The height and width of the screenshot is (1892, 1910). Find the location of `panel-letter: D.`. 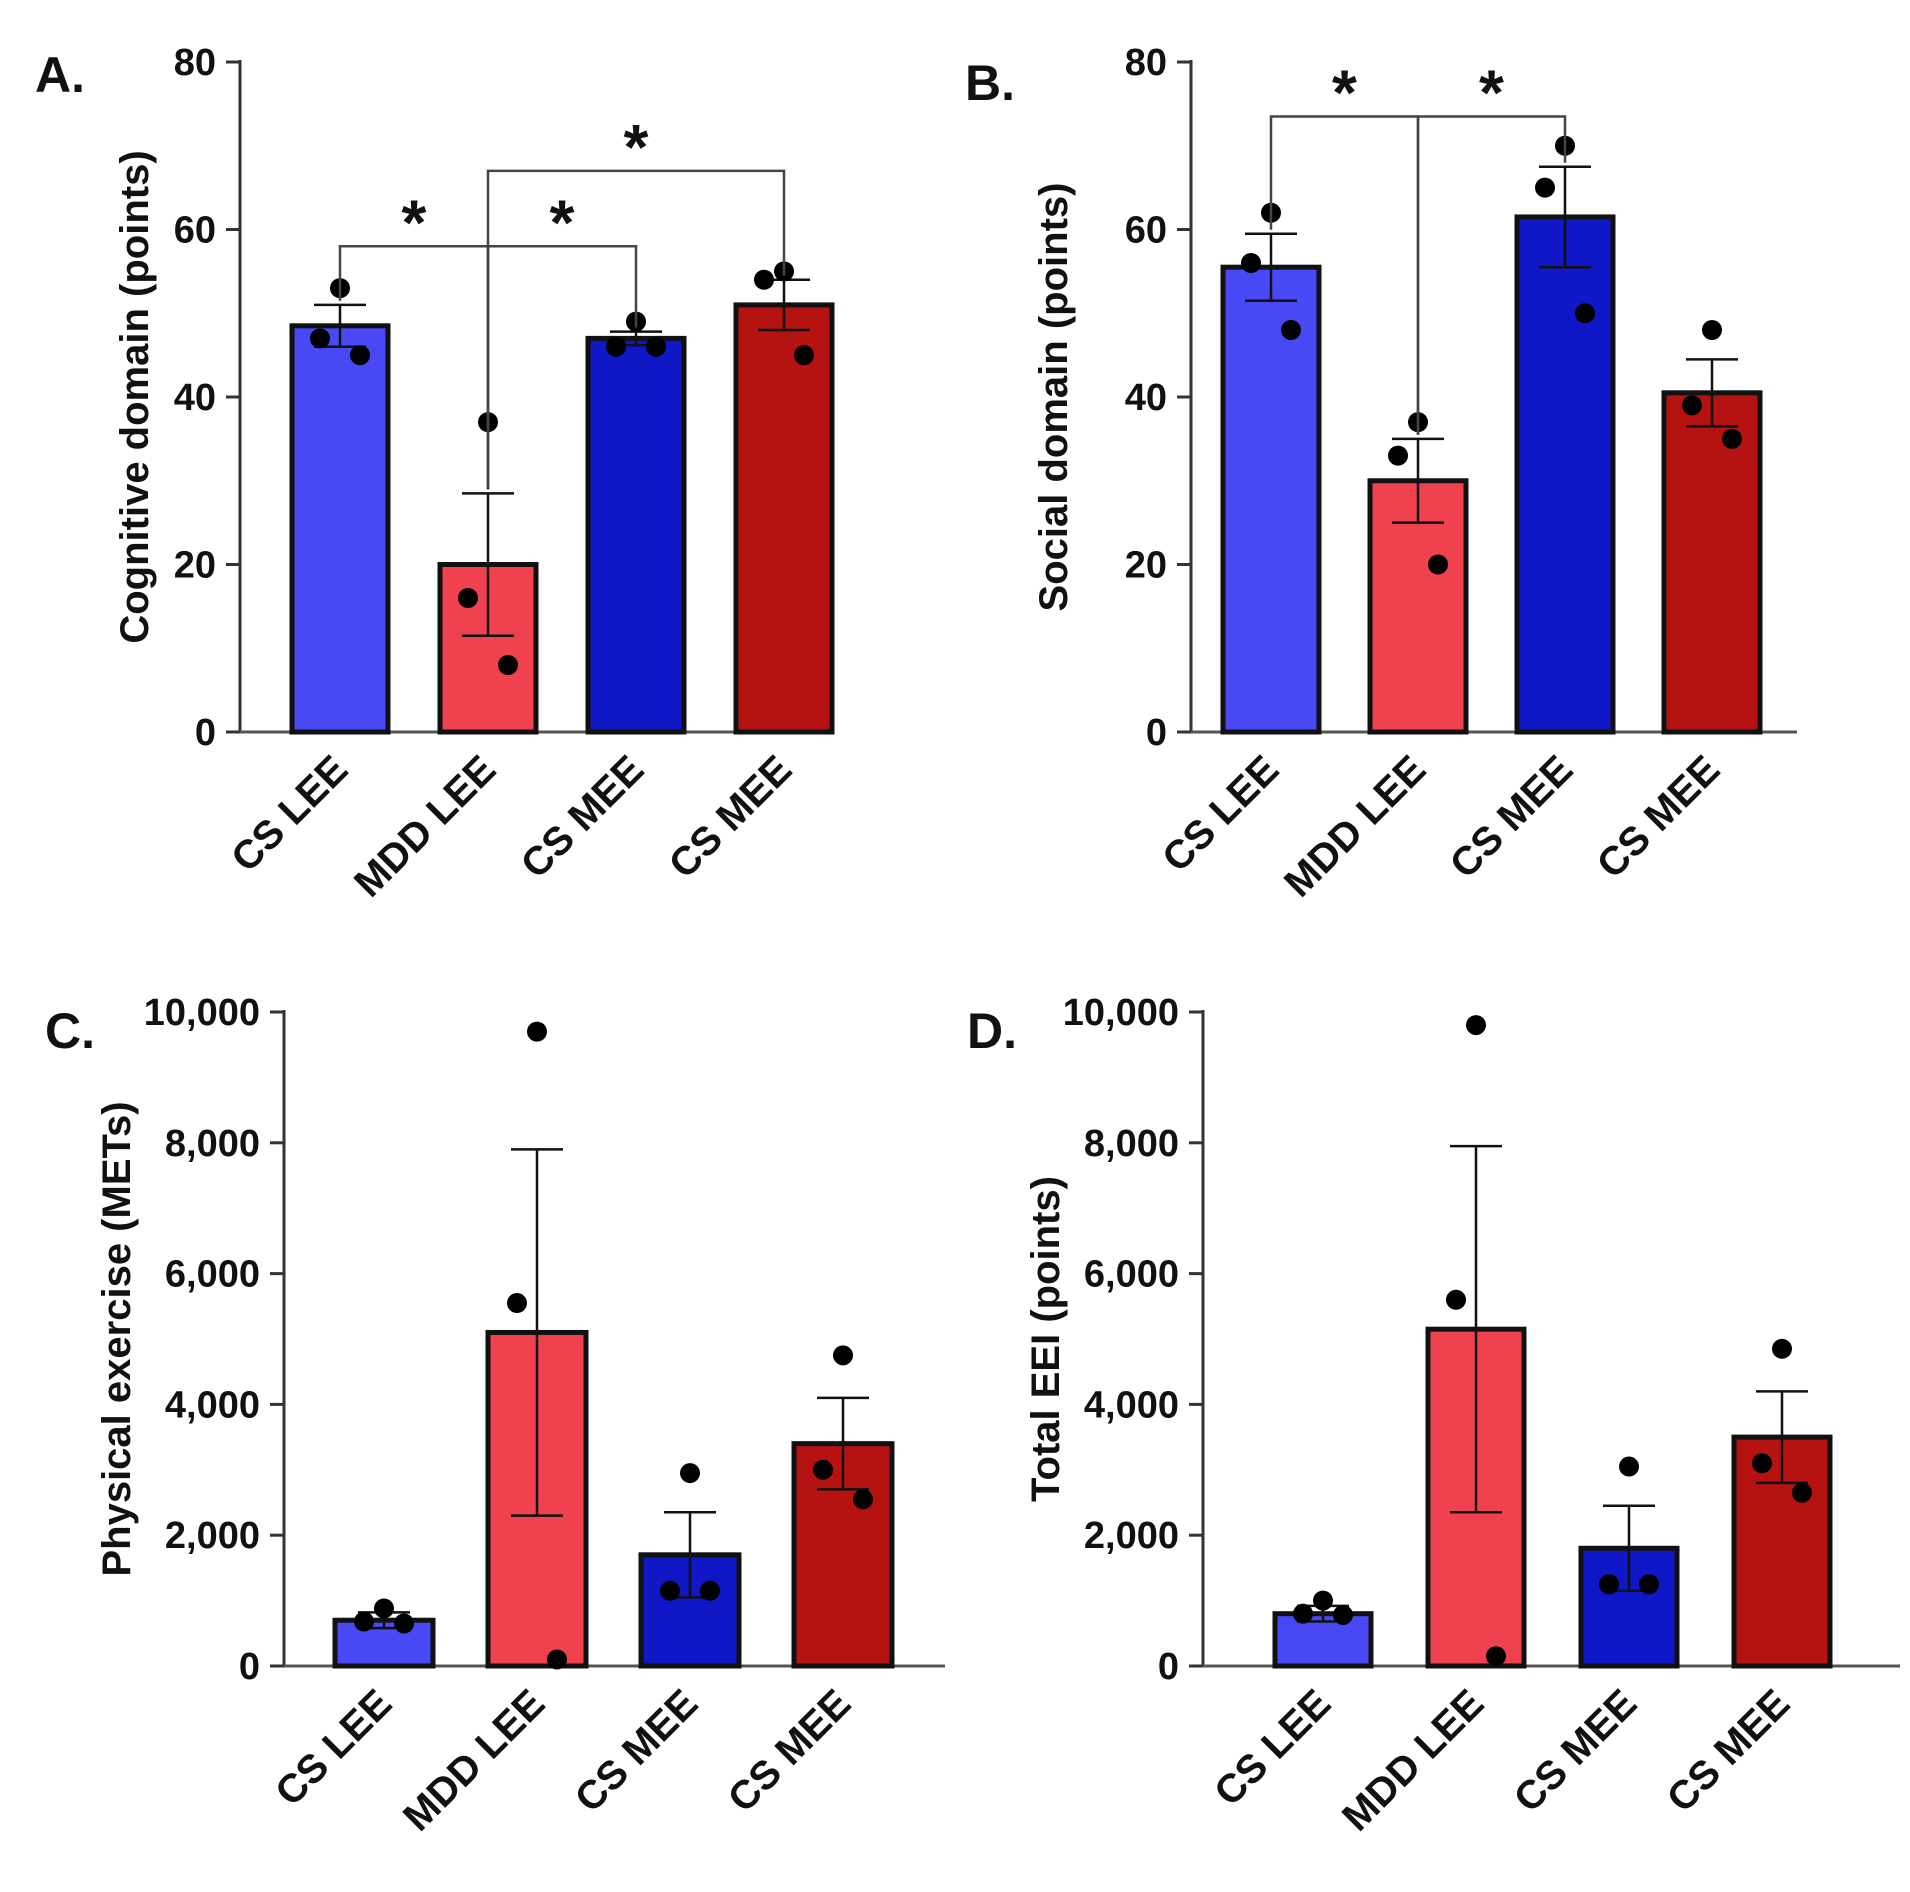

panel-letter: D. is located at coordinates (992, 1031).